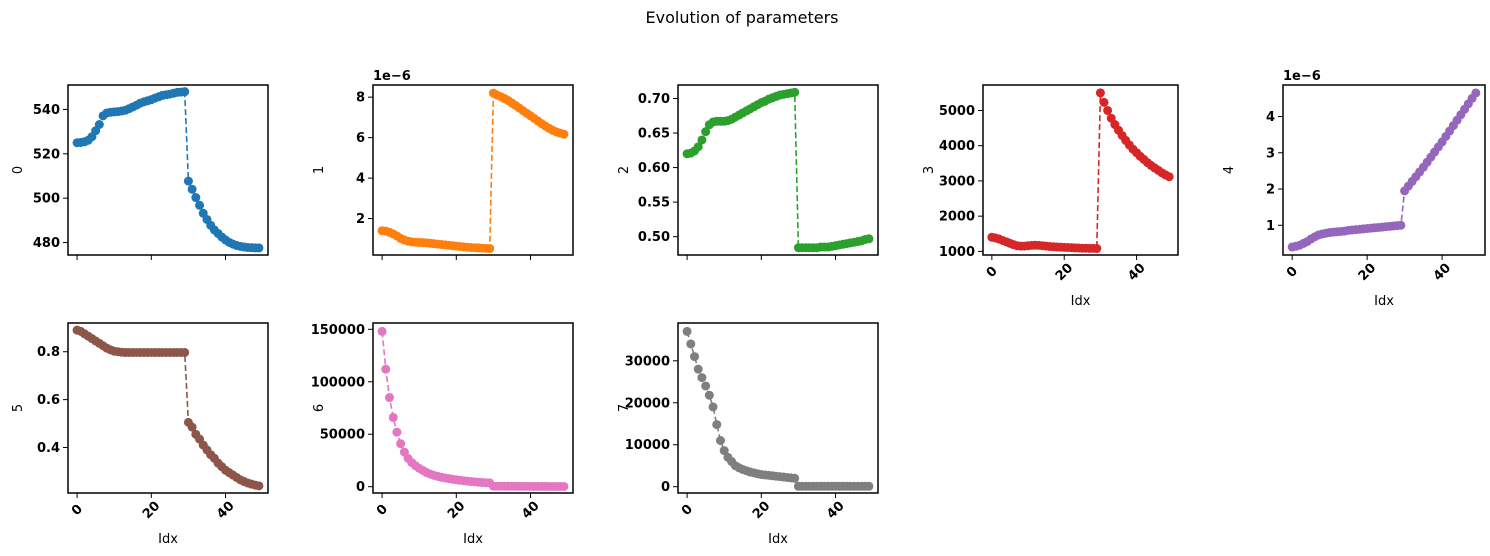  What do you see at coordinates (957, 252) in the screenshot?
I see `y-tick-label: 1000` at bounding box center [957, 252].